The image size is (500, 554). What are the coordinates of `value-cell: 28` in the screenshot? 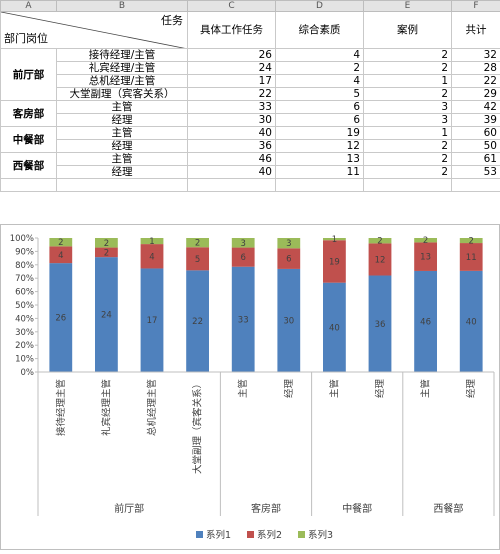 It's located at (476, 68).